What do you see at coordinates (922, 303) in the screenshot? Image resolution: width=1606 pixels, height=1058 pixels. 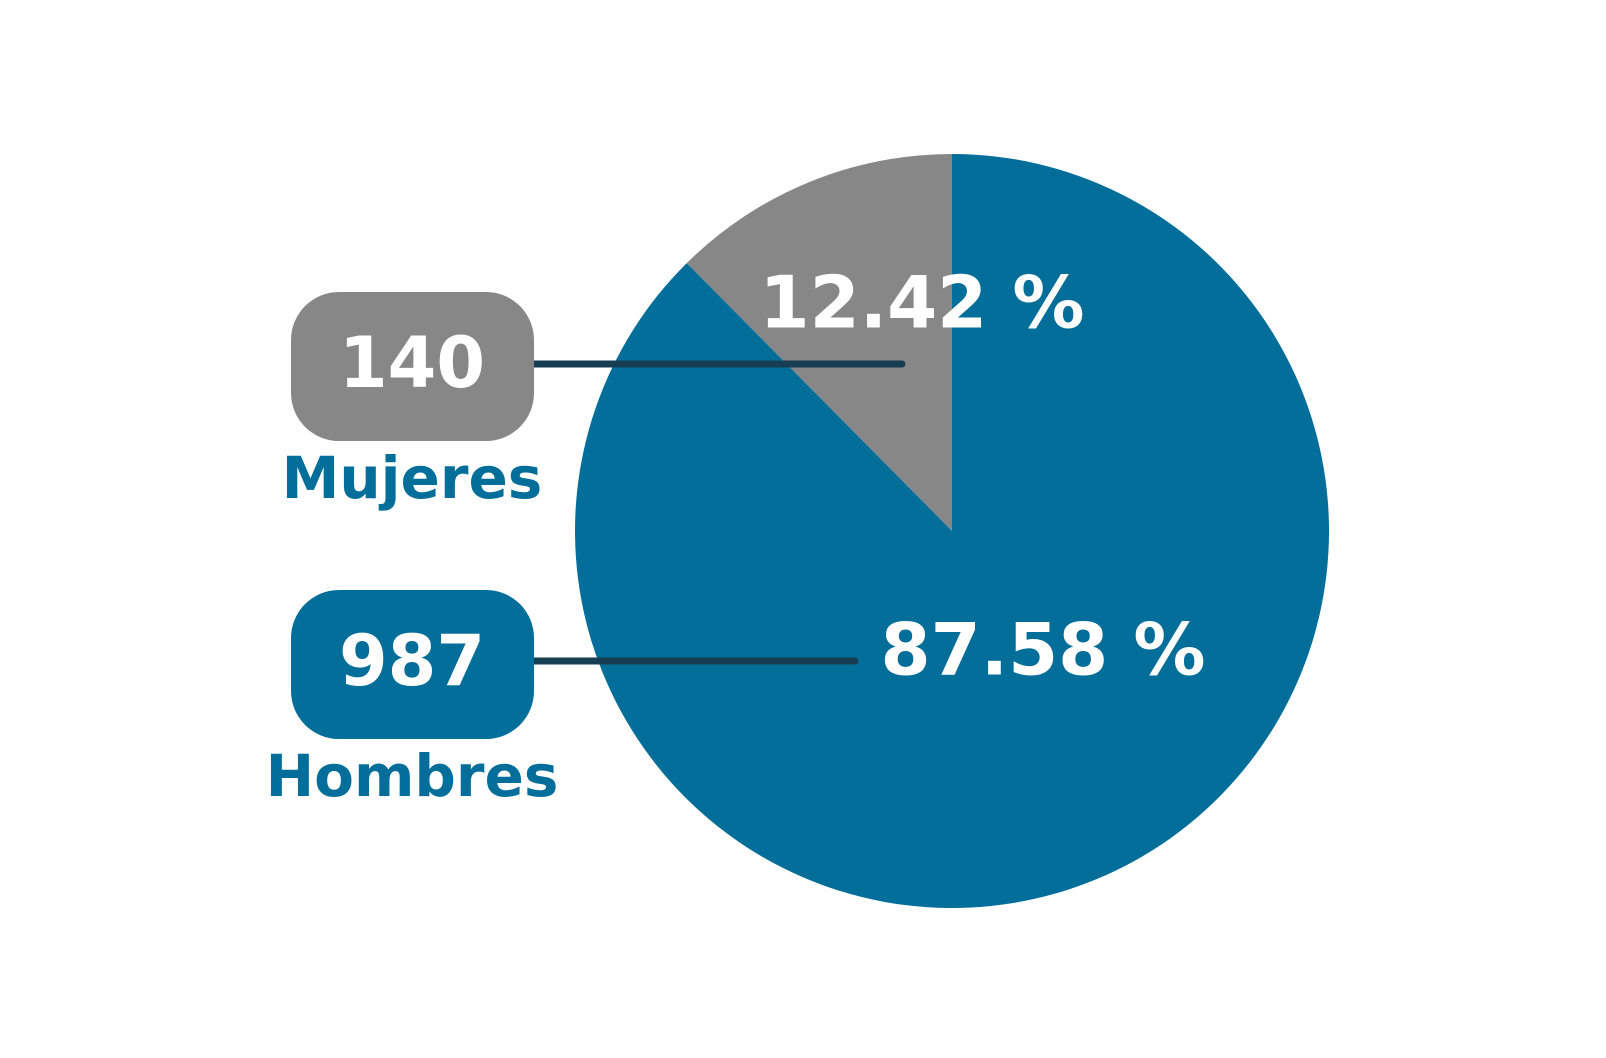 I see `percent-label: 12.42 %` at bounding box center [922, 303].